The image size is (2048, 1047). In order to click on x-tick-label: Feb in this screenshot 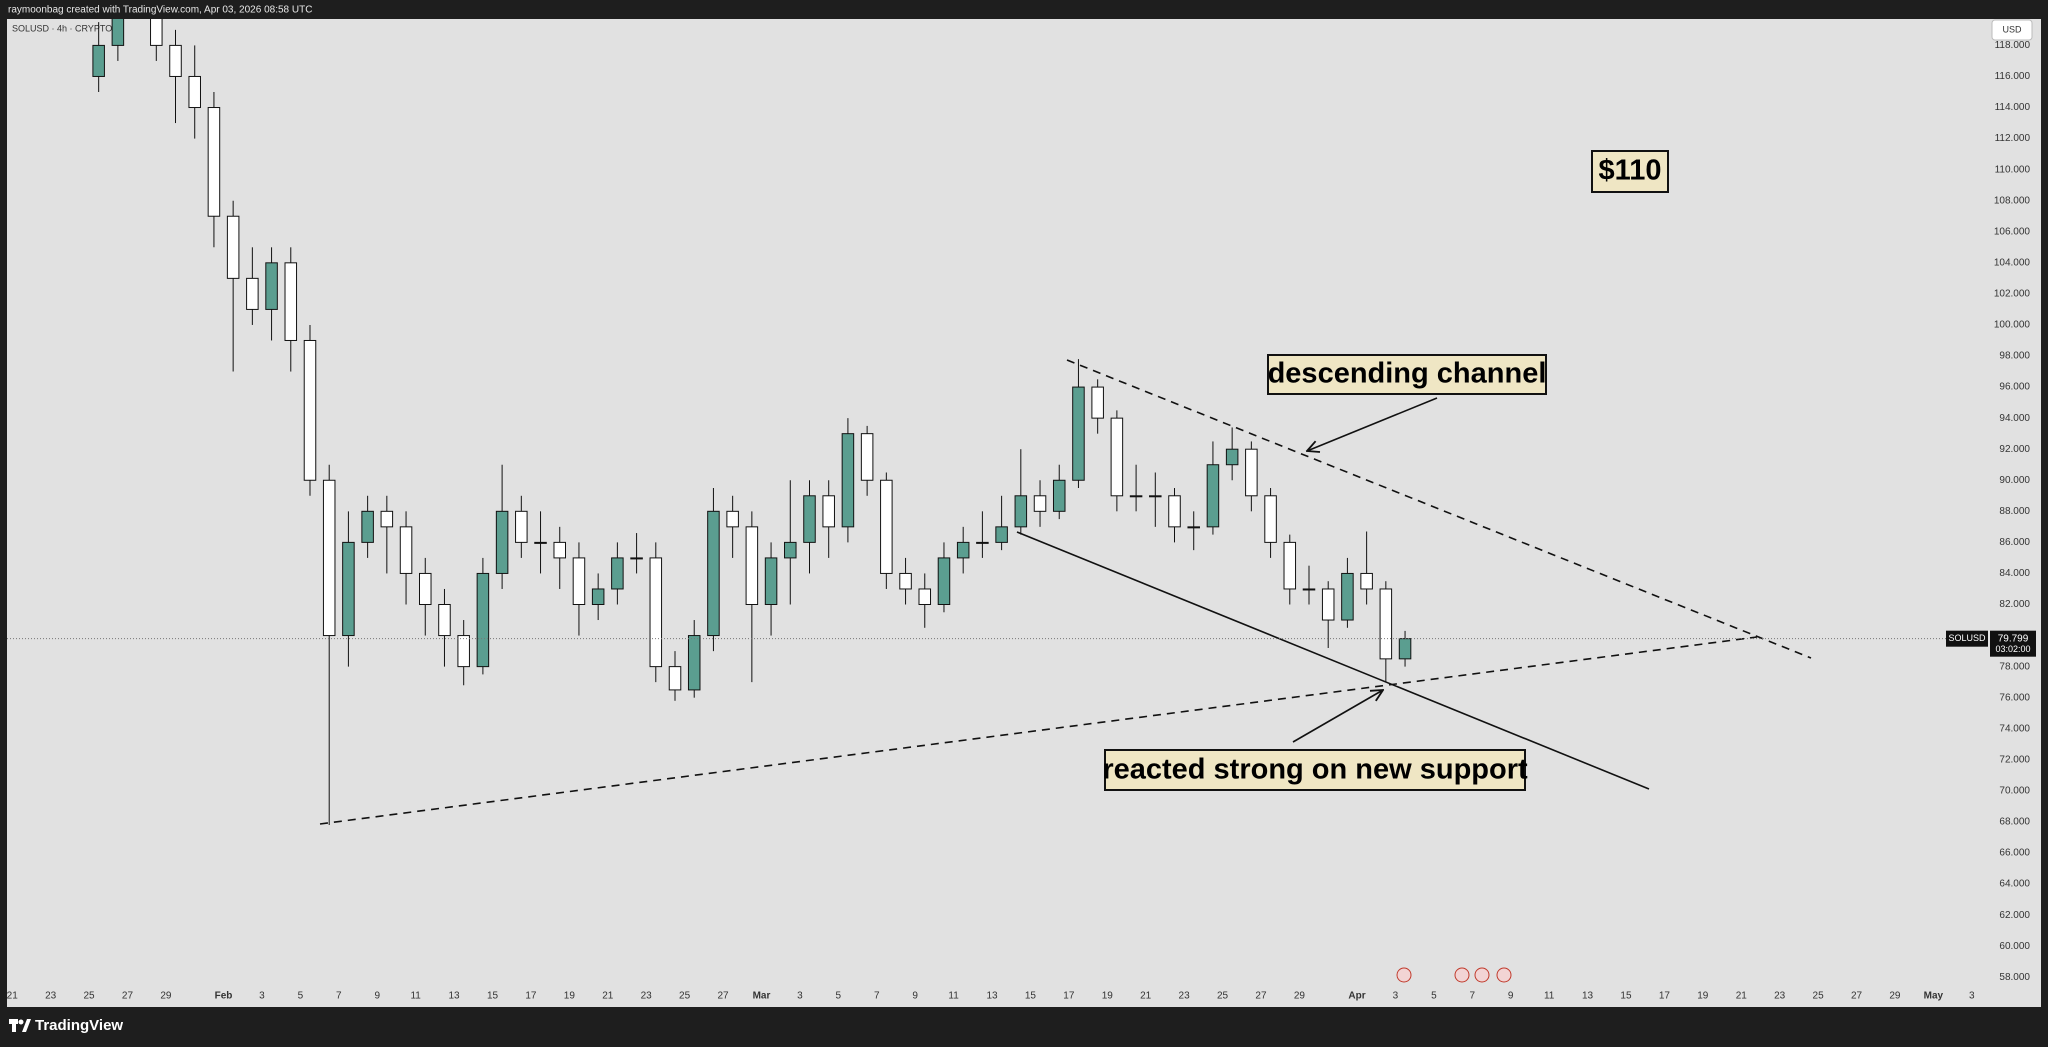, I will do `click(224, 996)`.